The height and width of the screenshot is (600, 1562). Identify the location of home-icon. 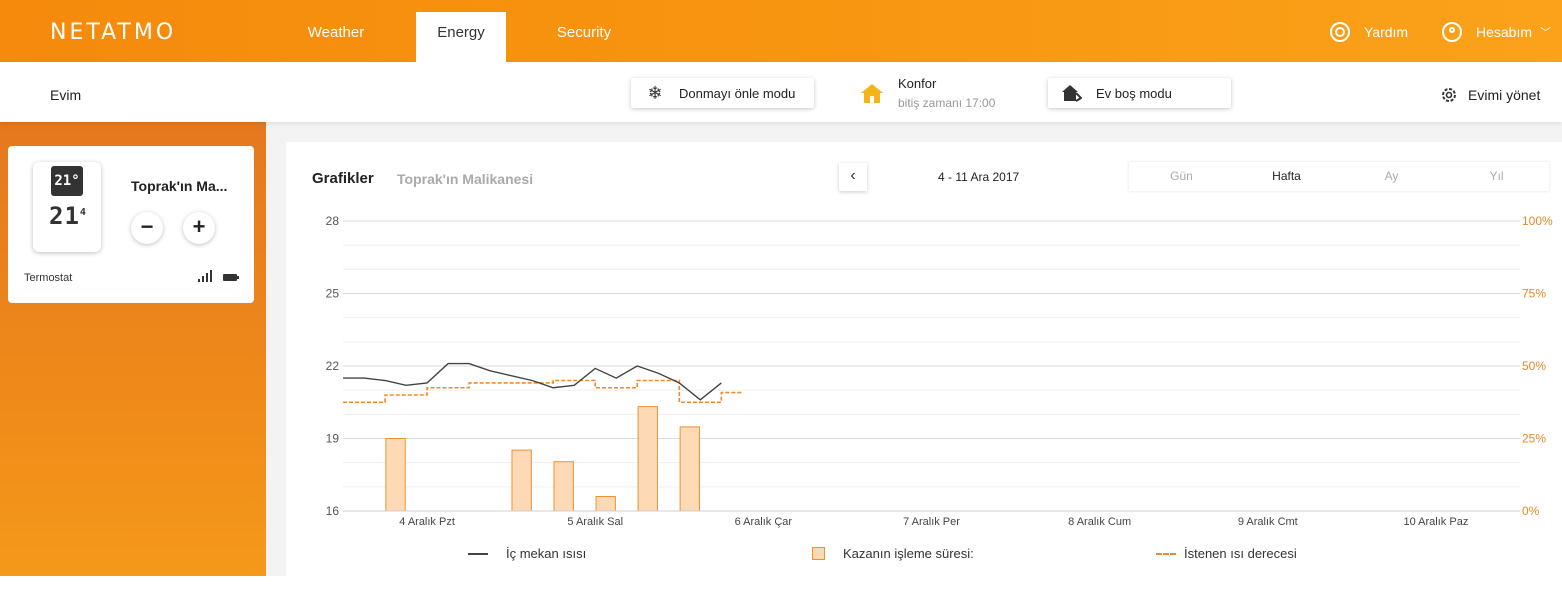
(872, 93).